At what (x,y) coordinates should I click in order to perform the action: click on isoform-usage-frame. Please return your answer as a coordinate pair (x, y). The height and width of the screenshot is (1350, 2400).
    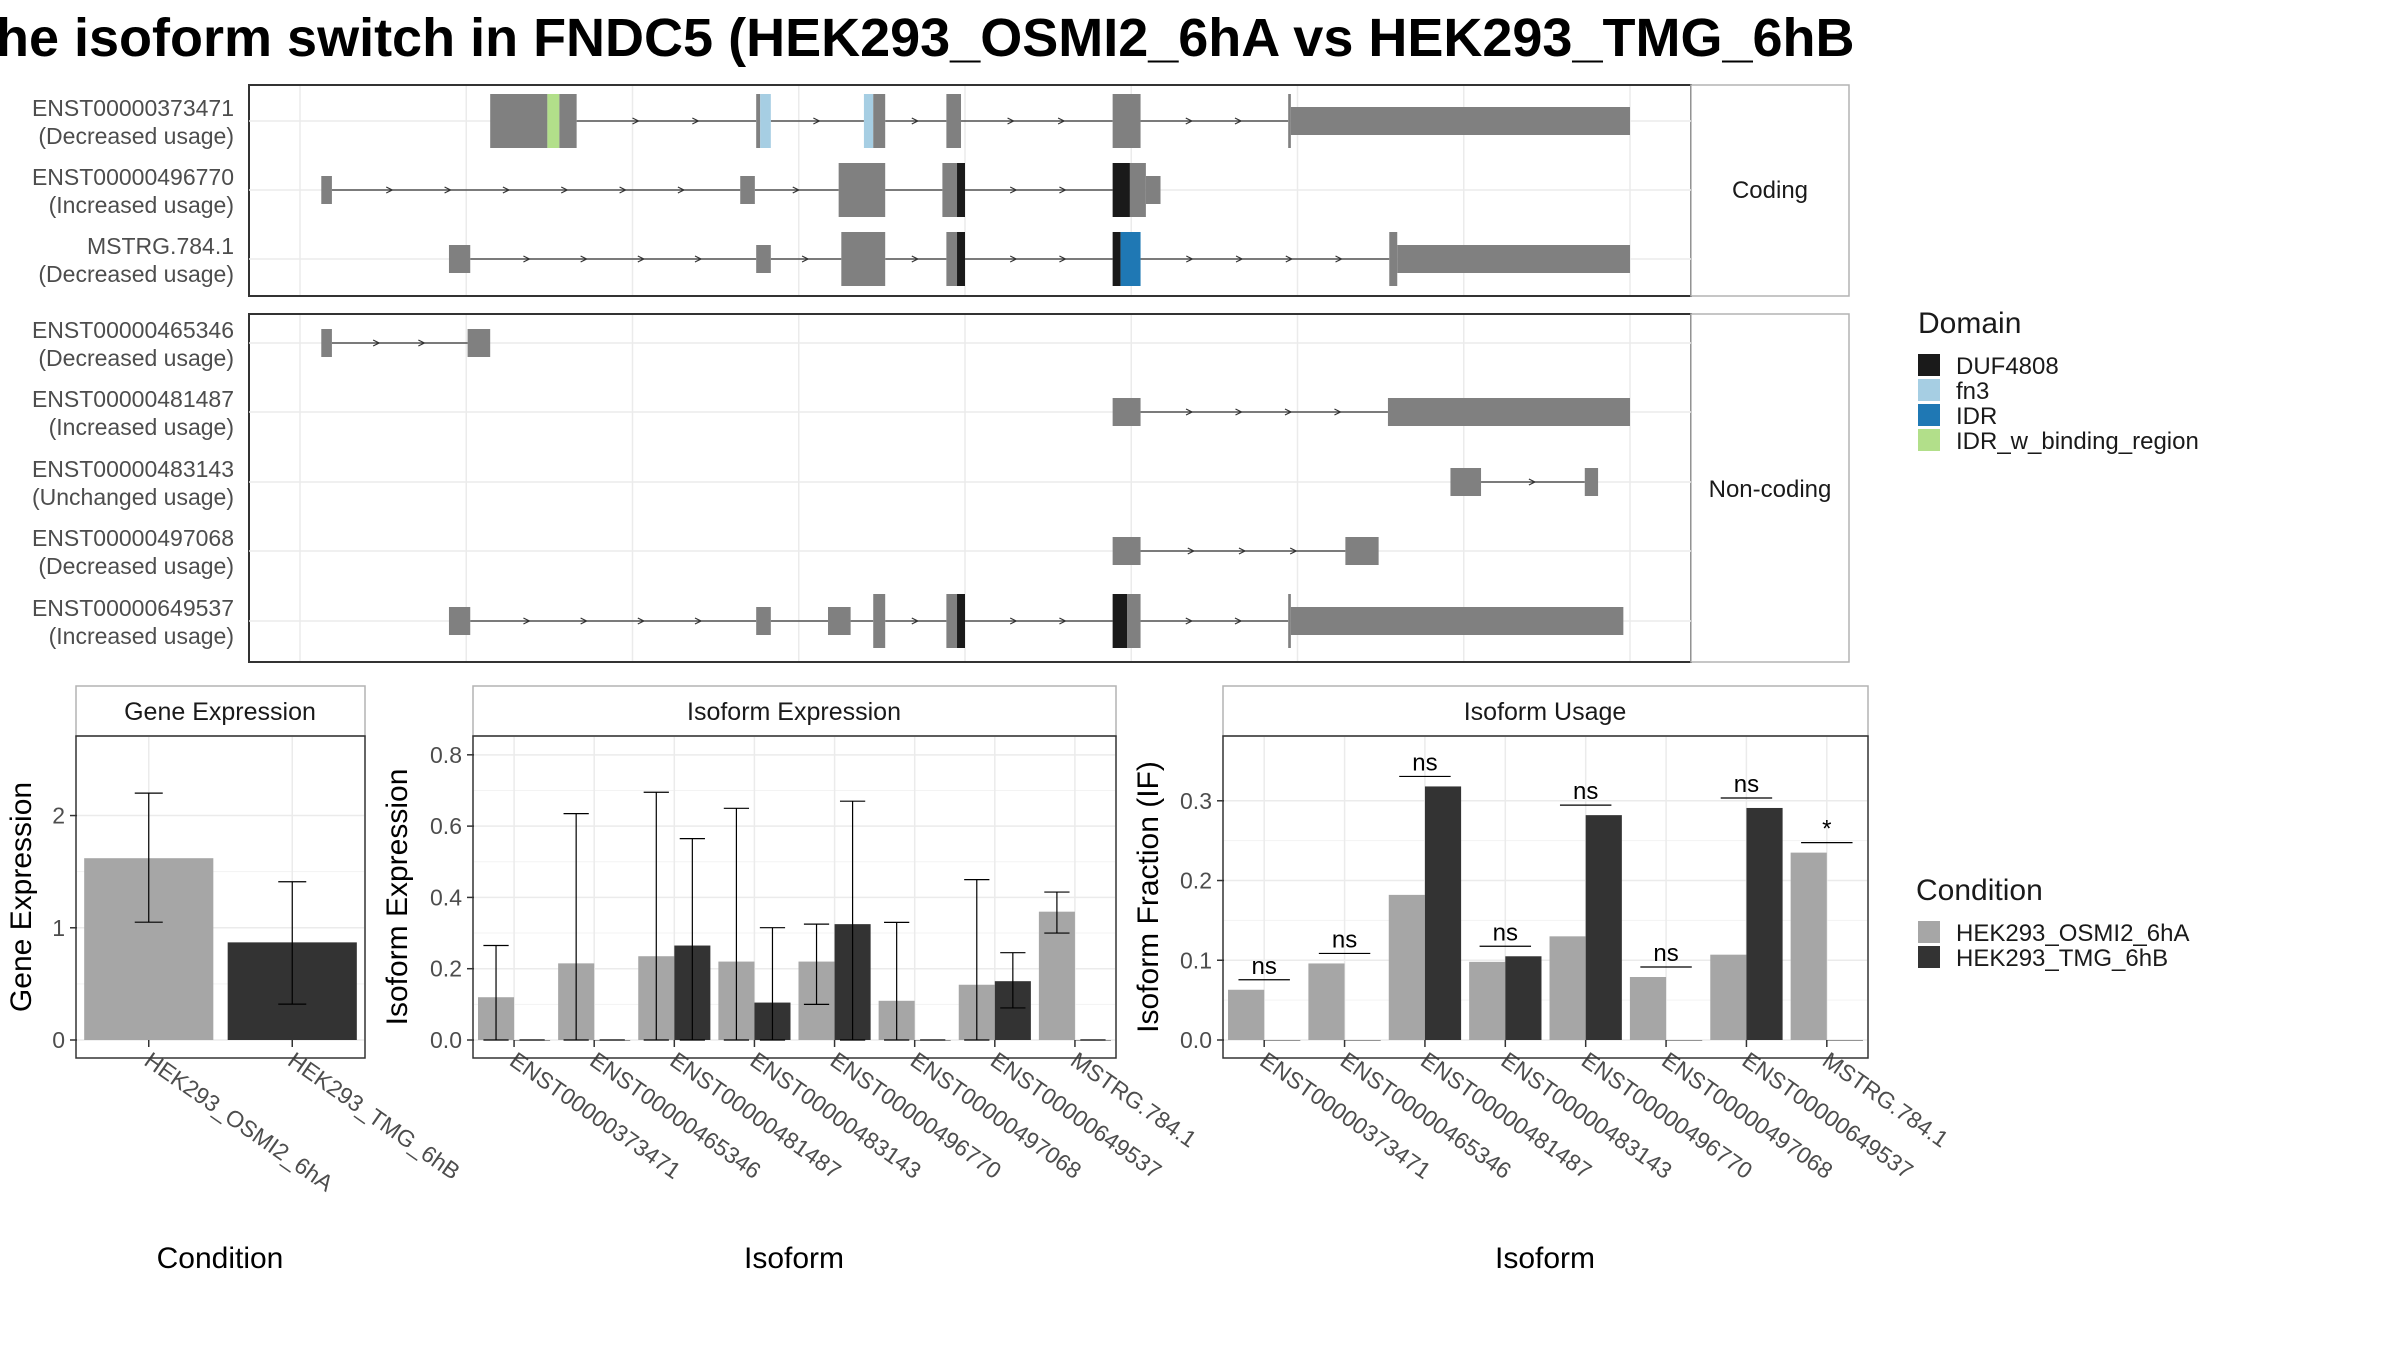
    Looking at the image, I should click on (1545, 897).